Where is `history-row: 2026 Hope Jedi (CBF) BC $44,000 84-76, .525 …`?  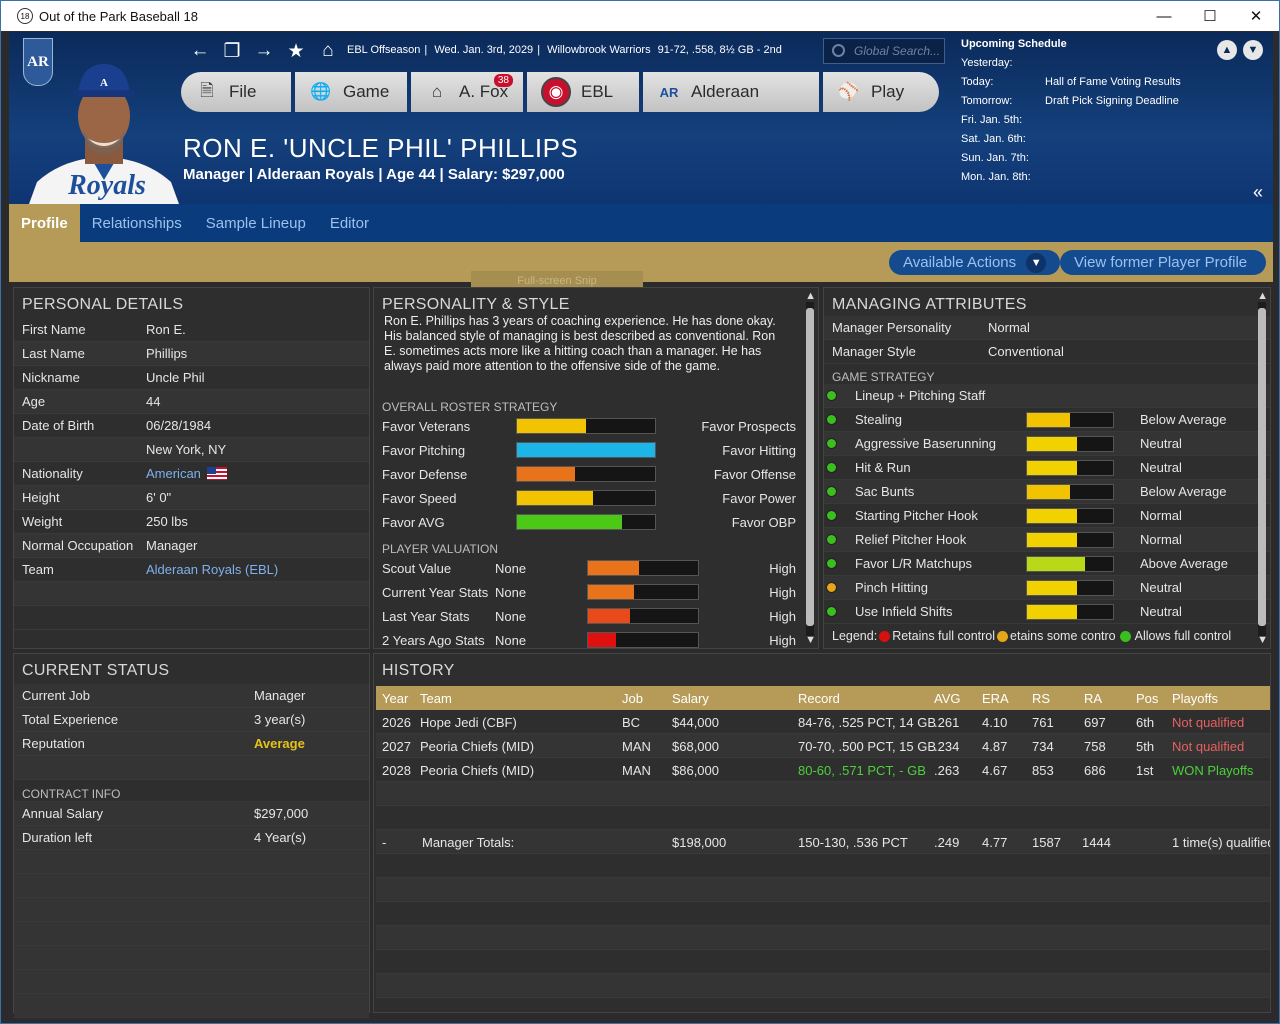
history-row: 2026 Hope Jedi (CBF) BC $44,000 84-76, .525 … is located at coordinates (813, 722).